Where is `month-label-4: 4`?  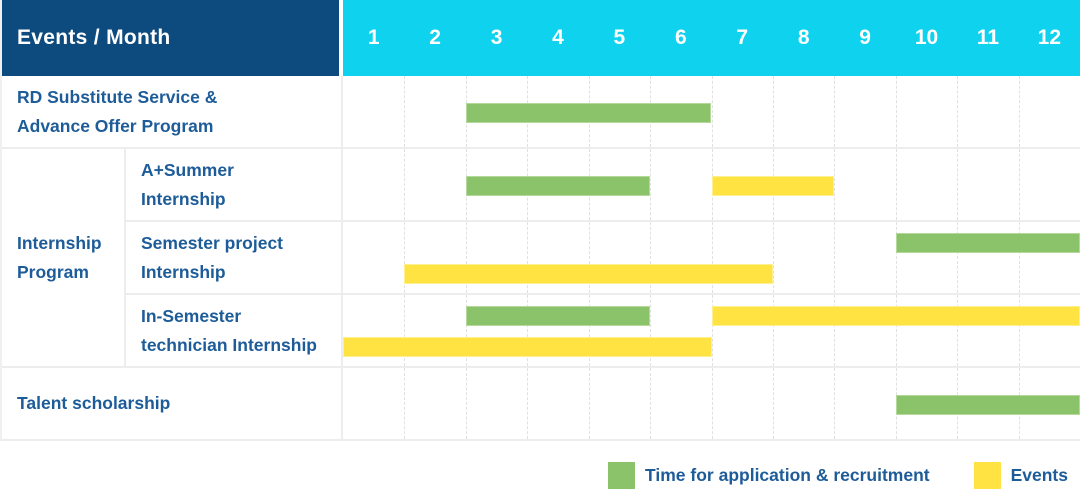
month-label-4: 4 is located at coordinates (558, 37).